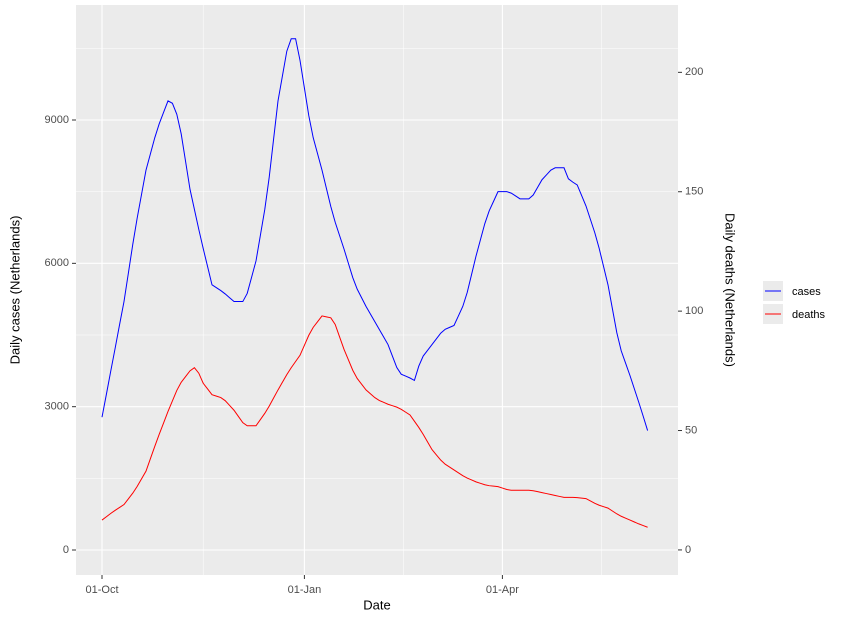 The image size is (846, 621). I want to click on y2-tick-label: 50, so click(691, 430).